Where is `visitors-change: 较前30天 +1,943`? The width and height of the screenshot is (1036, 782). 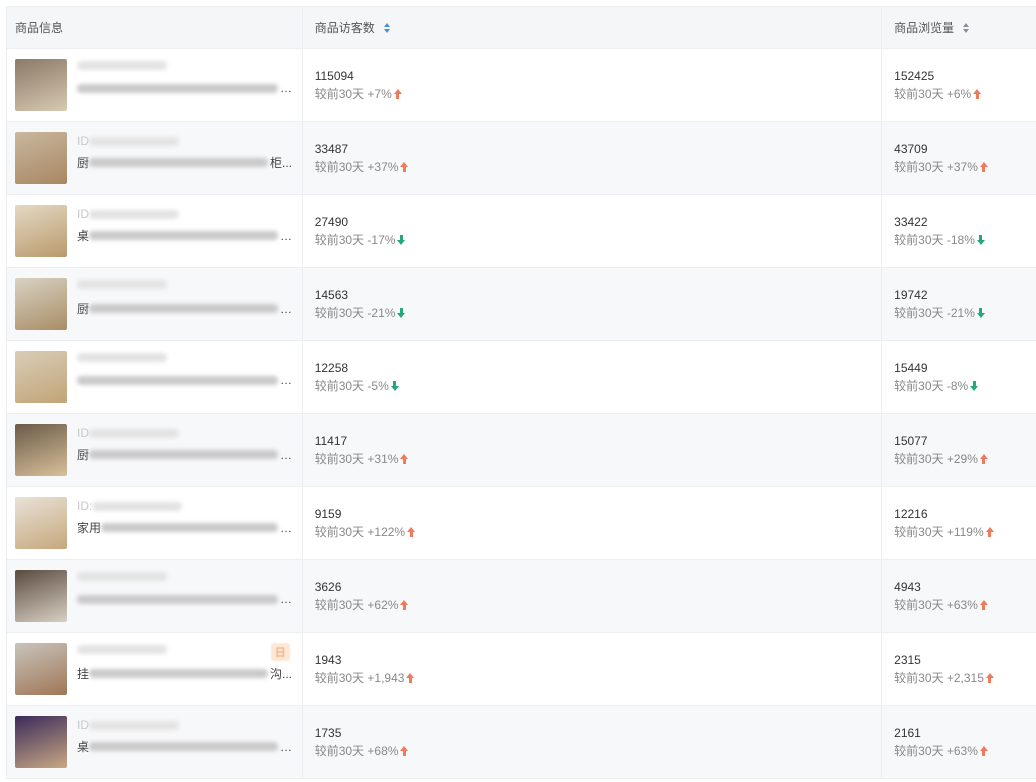 visitors-change: 较前30天 +1,943 is located at coordinates (598, 678).